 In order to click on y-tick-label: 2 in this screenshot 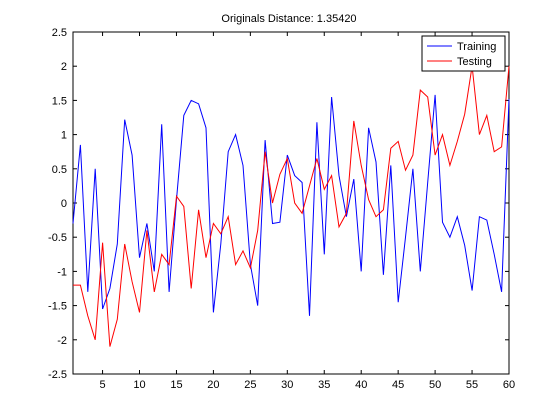, I will do `click(64, 67)`.